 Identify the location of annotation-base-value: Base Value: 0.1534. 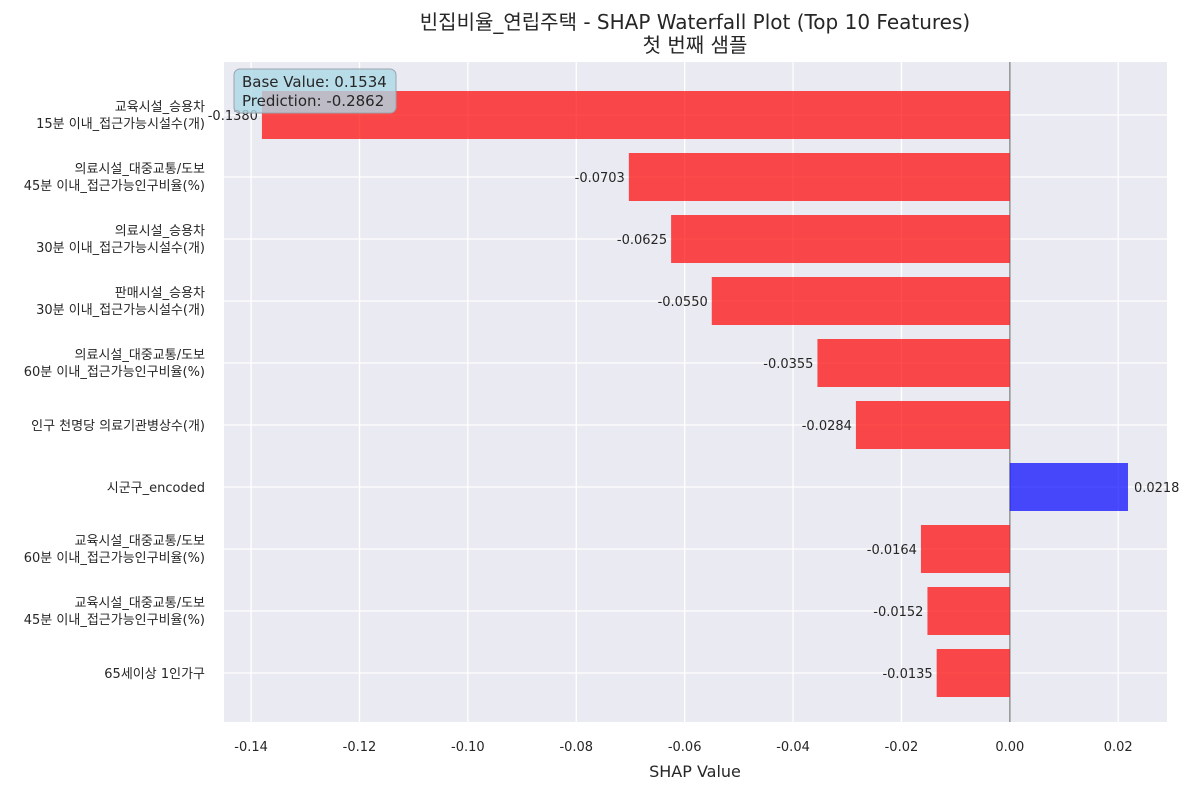
(314, 82).